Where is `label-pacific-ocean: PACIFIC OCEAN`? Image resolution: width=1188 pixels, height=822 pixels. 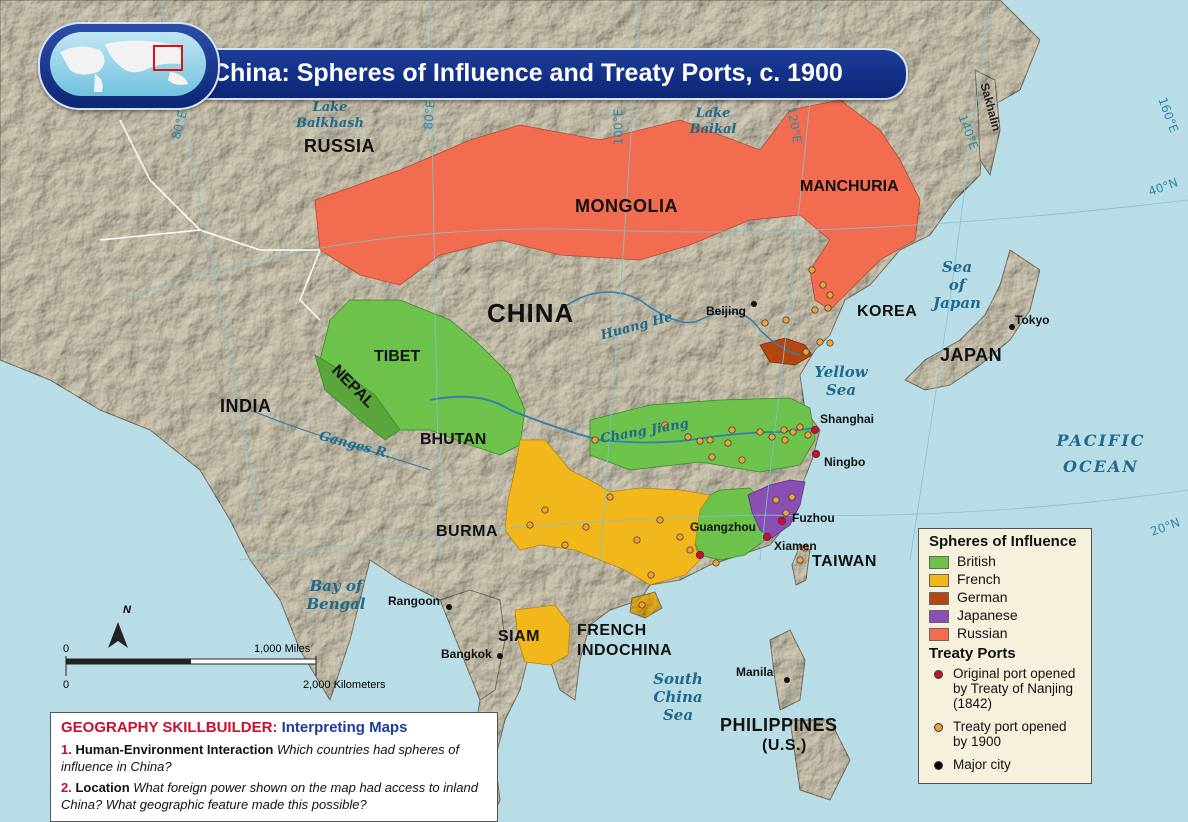
label-pacific-ocean: PACIFIC OCEAN is located at coordinates (1101, 454).